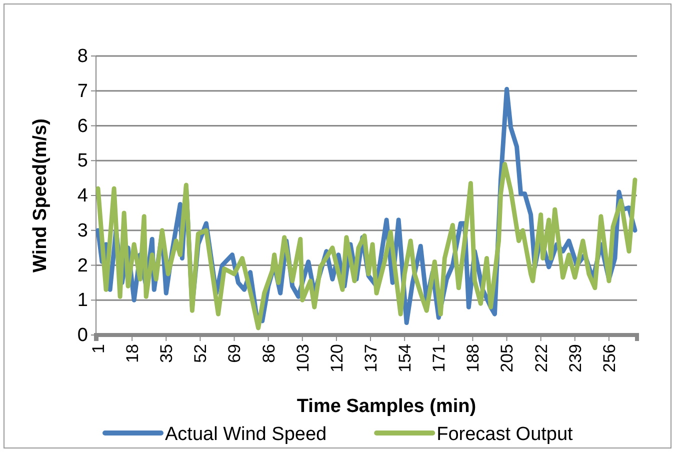  What do you see at coordinates (405, 358) in the screenshot?
I see `x-tick-label: 154` at bounding box center [405, 358].